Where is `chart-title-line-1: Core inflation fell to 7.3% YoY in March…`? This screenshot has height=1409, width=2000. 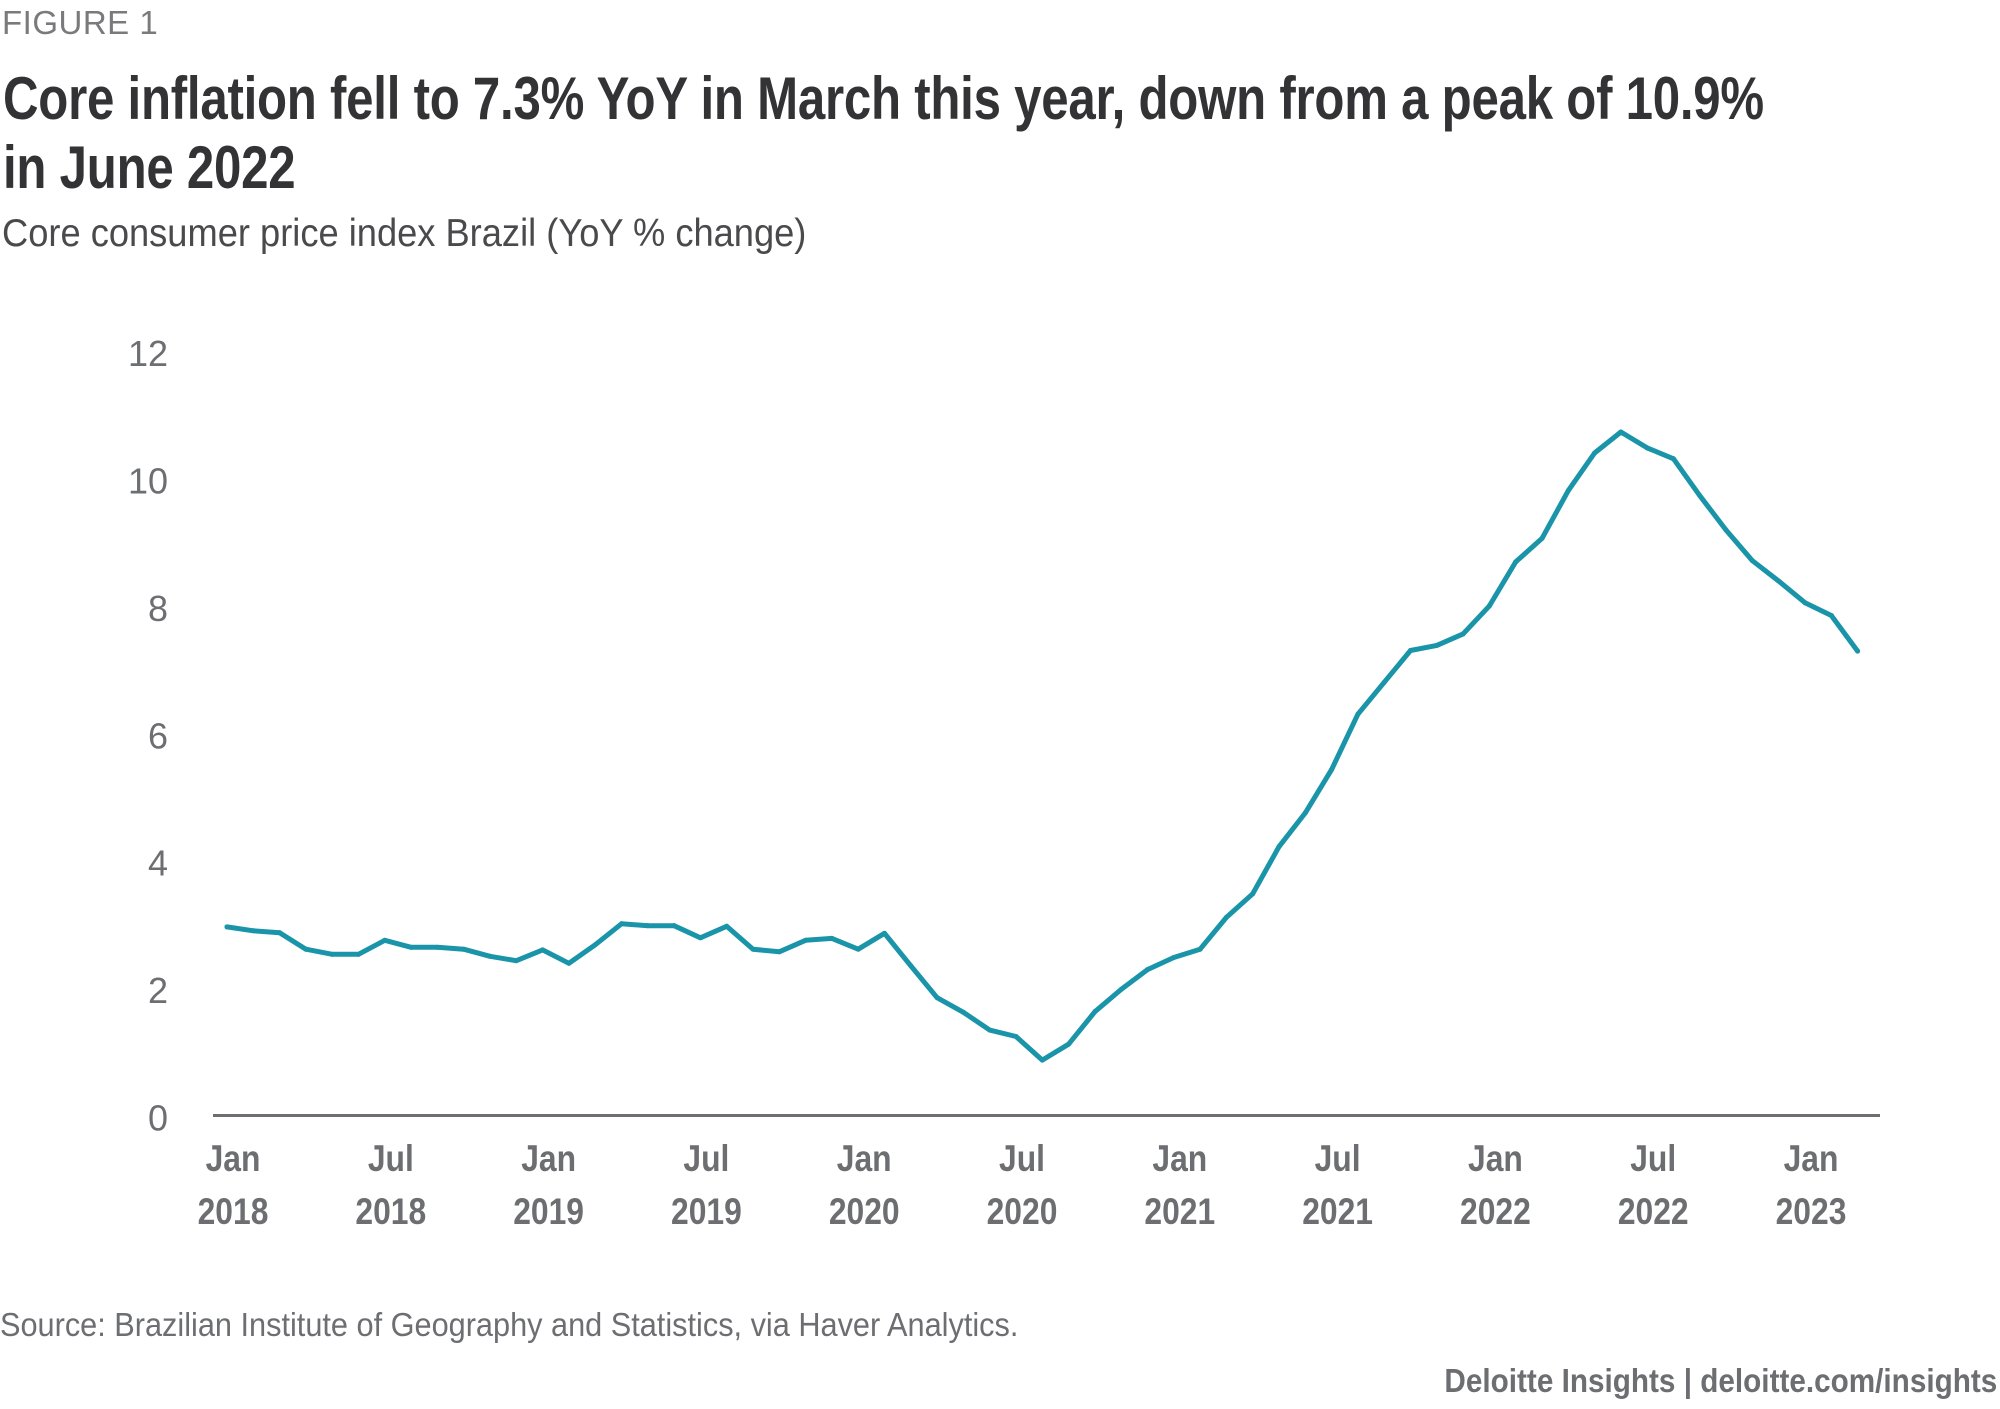 chart-title-line-1: Core inflation fell to 7.3% YoY in March… is located at coordinates (883, 98).